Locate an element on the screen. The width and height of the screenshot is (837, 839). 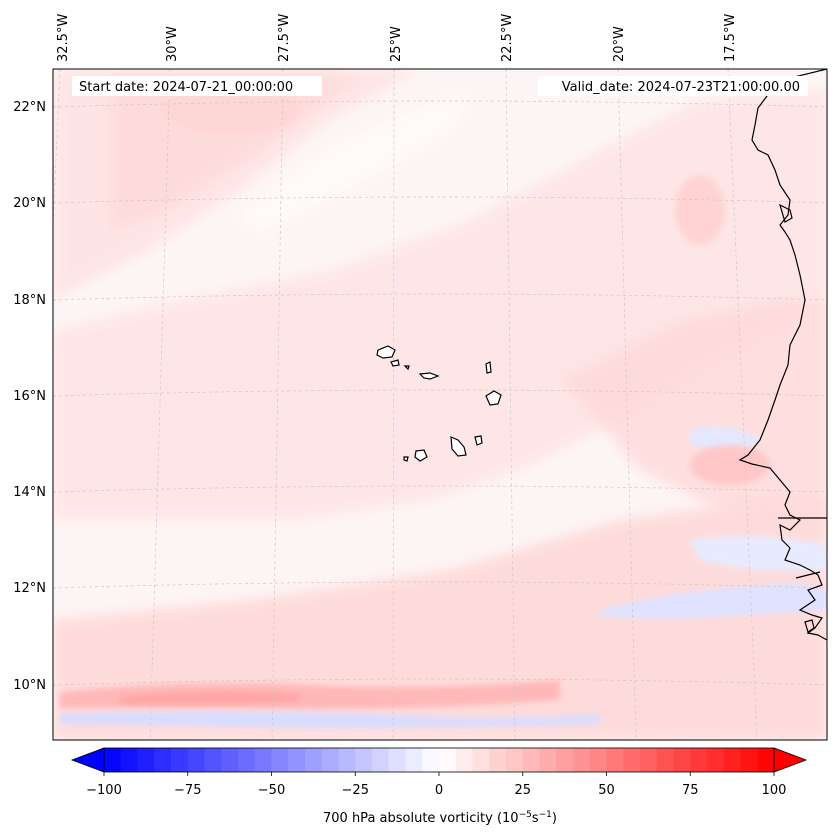
lat-label: 12°N is located at coordinates (29, 588).